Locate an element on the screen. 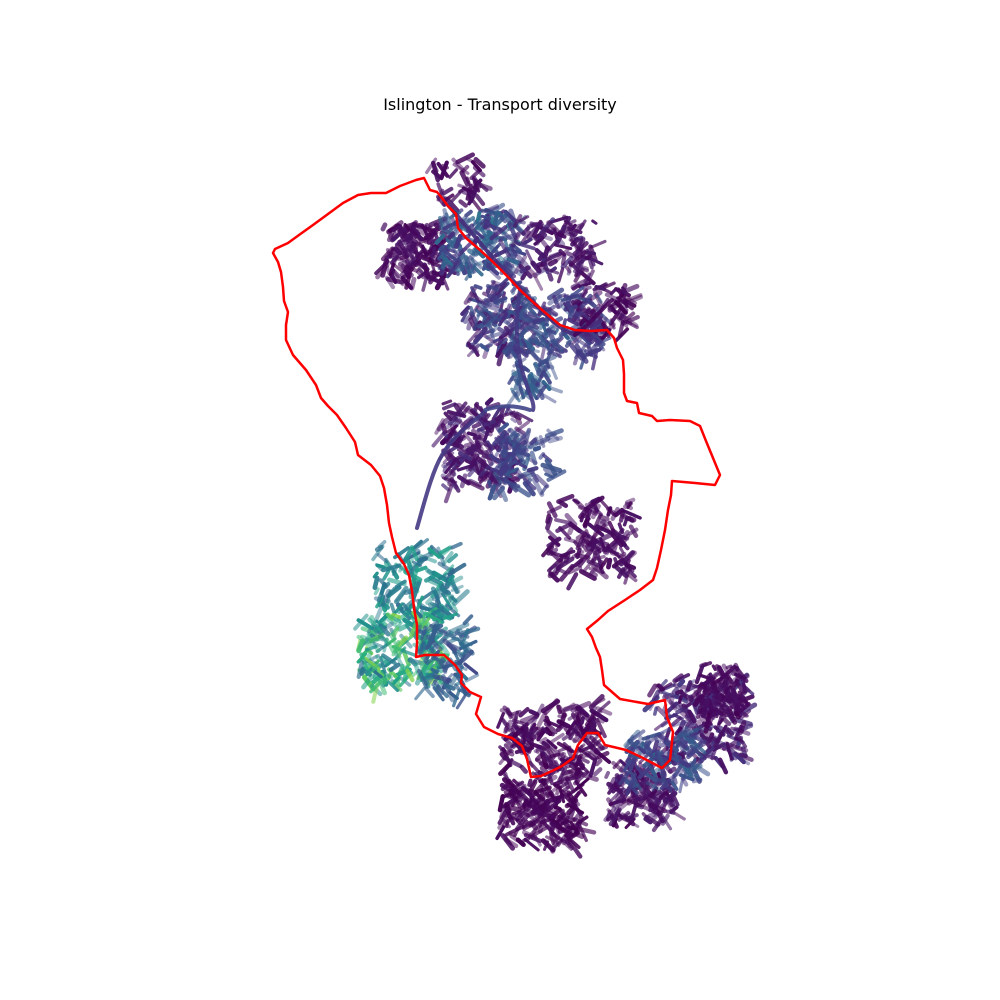 The image size is (1000, 1000). road-line is located at coordinates (525, 350).